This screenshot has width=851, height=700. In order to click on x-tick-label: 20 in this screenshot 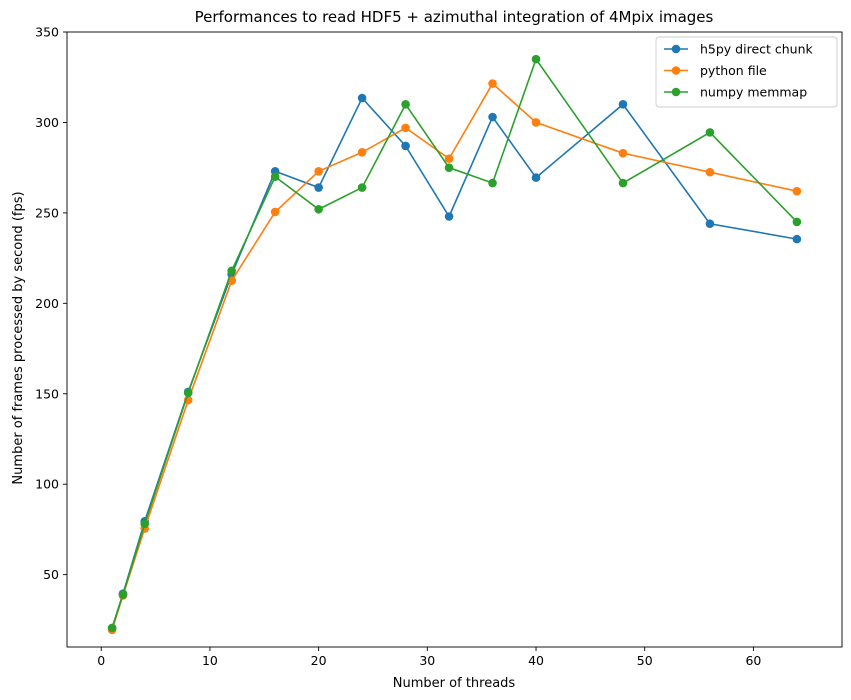, I will do `click(319, 660)`.